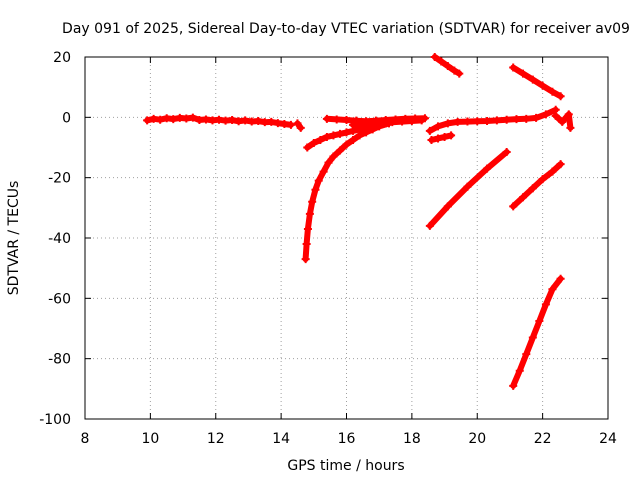 Image resolution: width=640 pixels, height=480 pixels. What do you see at coordinates (59, 360) in the screenshot?
I see `y-tick-label: -80` at bounding box center [59, 360].